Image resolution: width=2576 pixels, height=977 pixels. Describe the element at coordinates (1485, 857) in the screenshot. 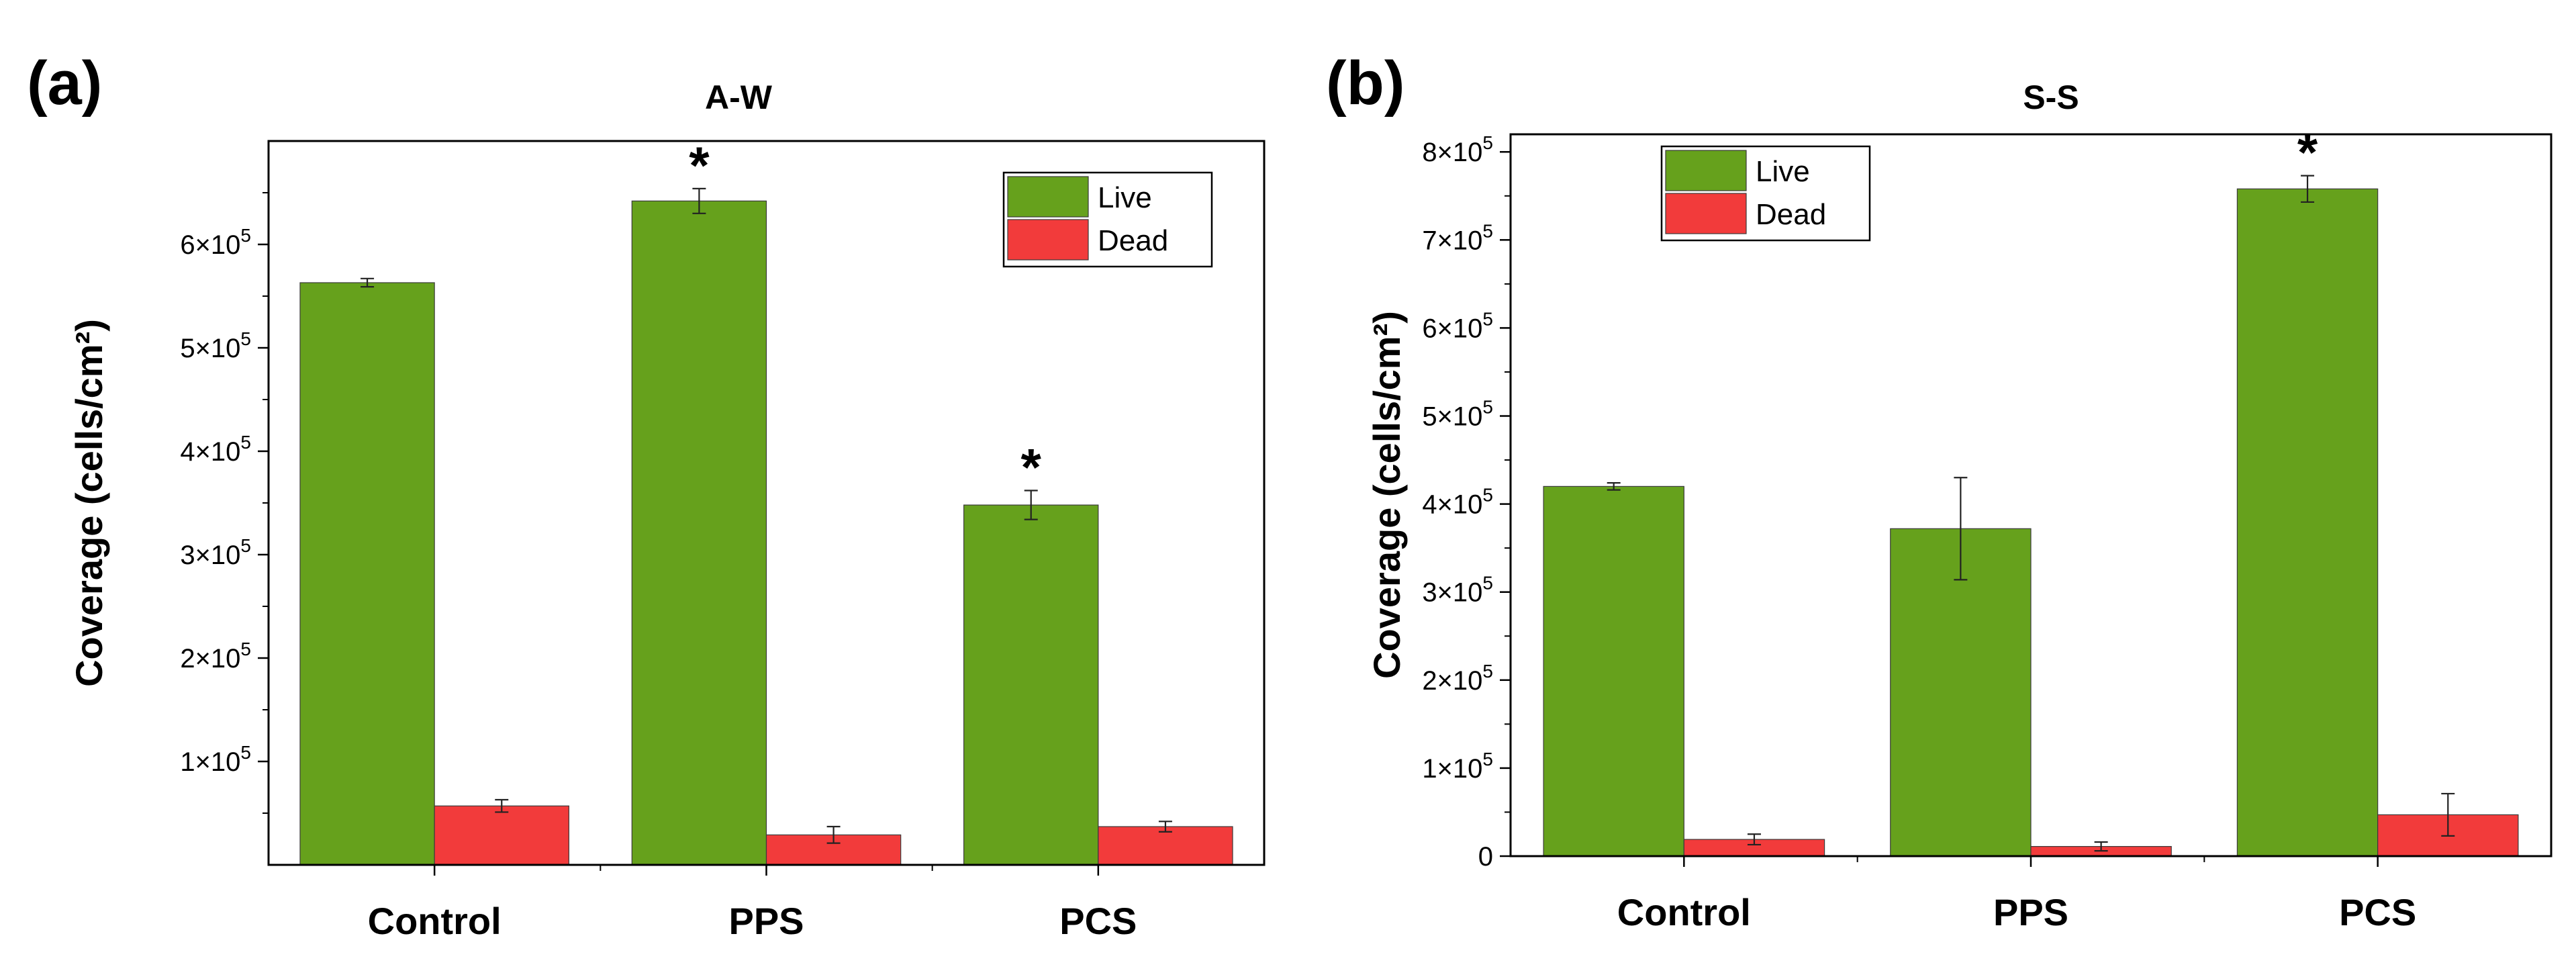

I see `y-tick-label: 0` at that location.